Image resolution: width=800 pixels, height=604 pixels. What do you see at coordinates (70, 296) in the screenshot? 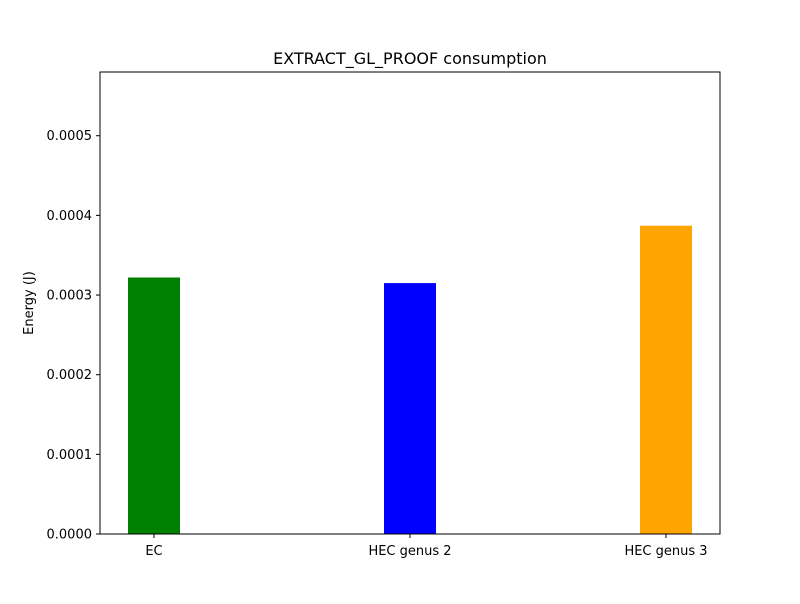
I see `y-tick-label: 0.0003` at bounding box center [70, 296].